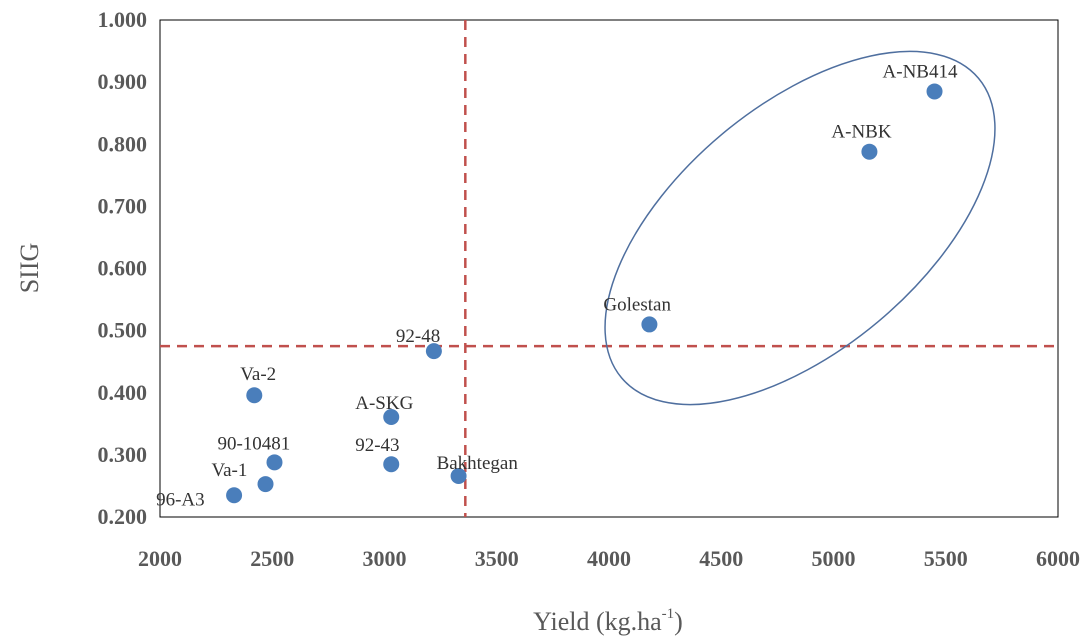 This screenshot has height=639, width=1091. Describe the element at coordinates (497, 558) in the screenshot. I see `x-tick-label: 3500` at that location.